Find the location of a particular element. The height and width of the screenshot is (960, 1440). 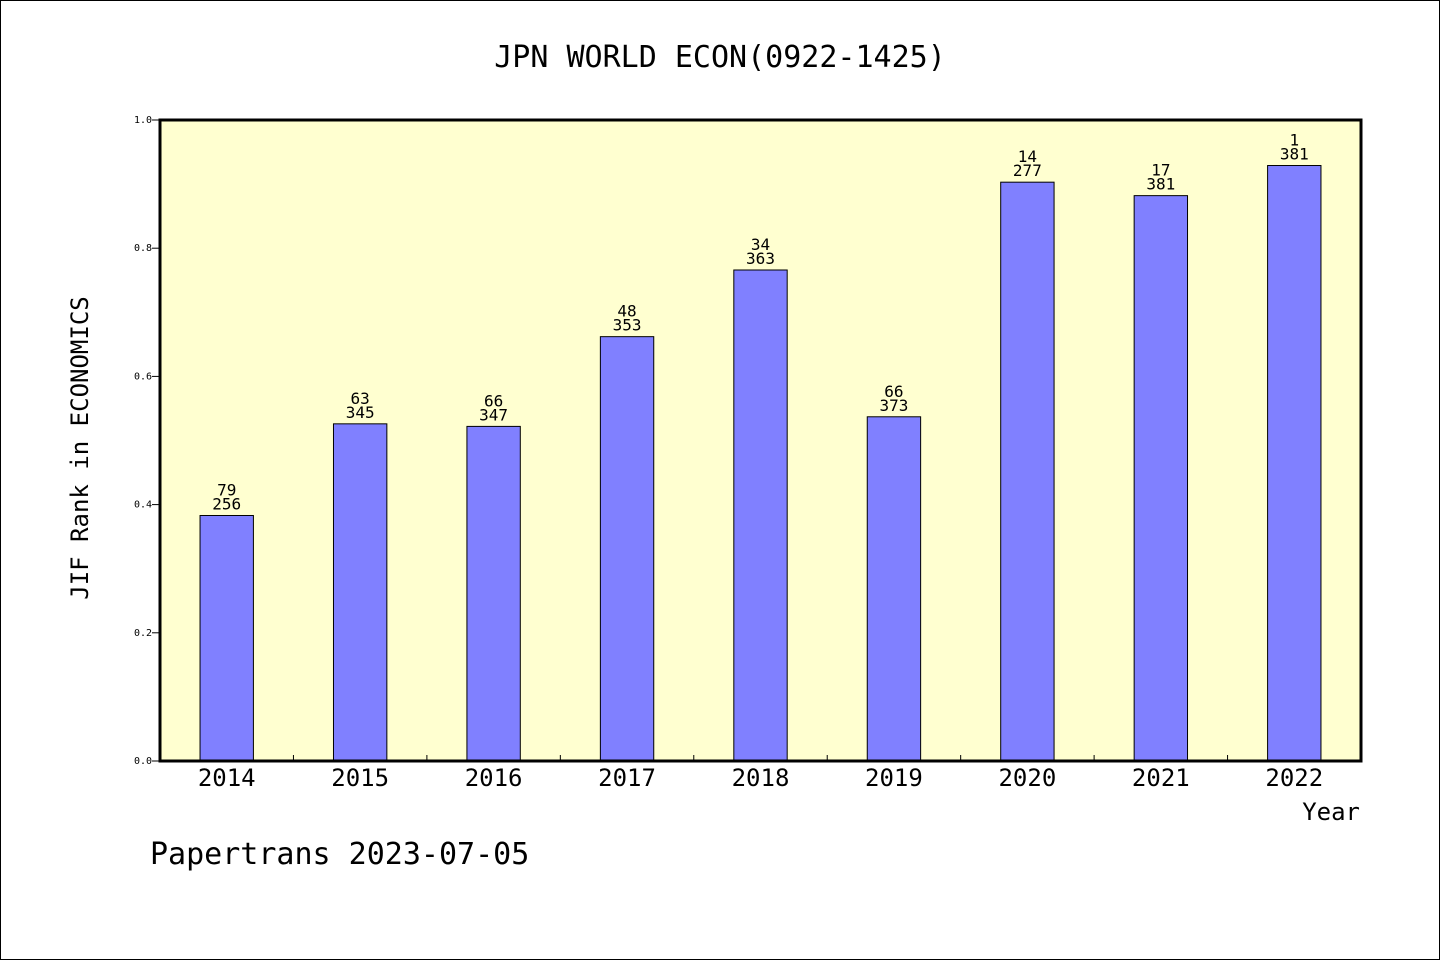

total-label: 256 is located at coordinates (226, 503).